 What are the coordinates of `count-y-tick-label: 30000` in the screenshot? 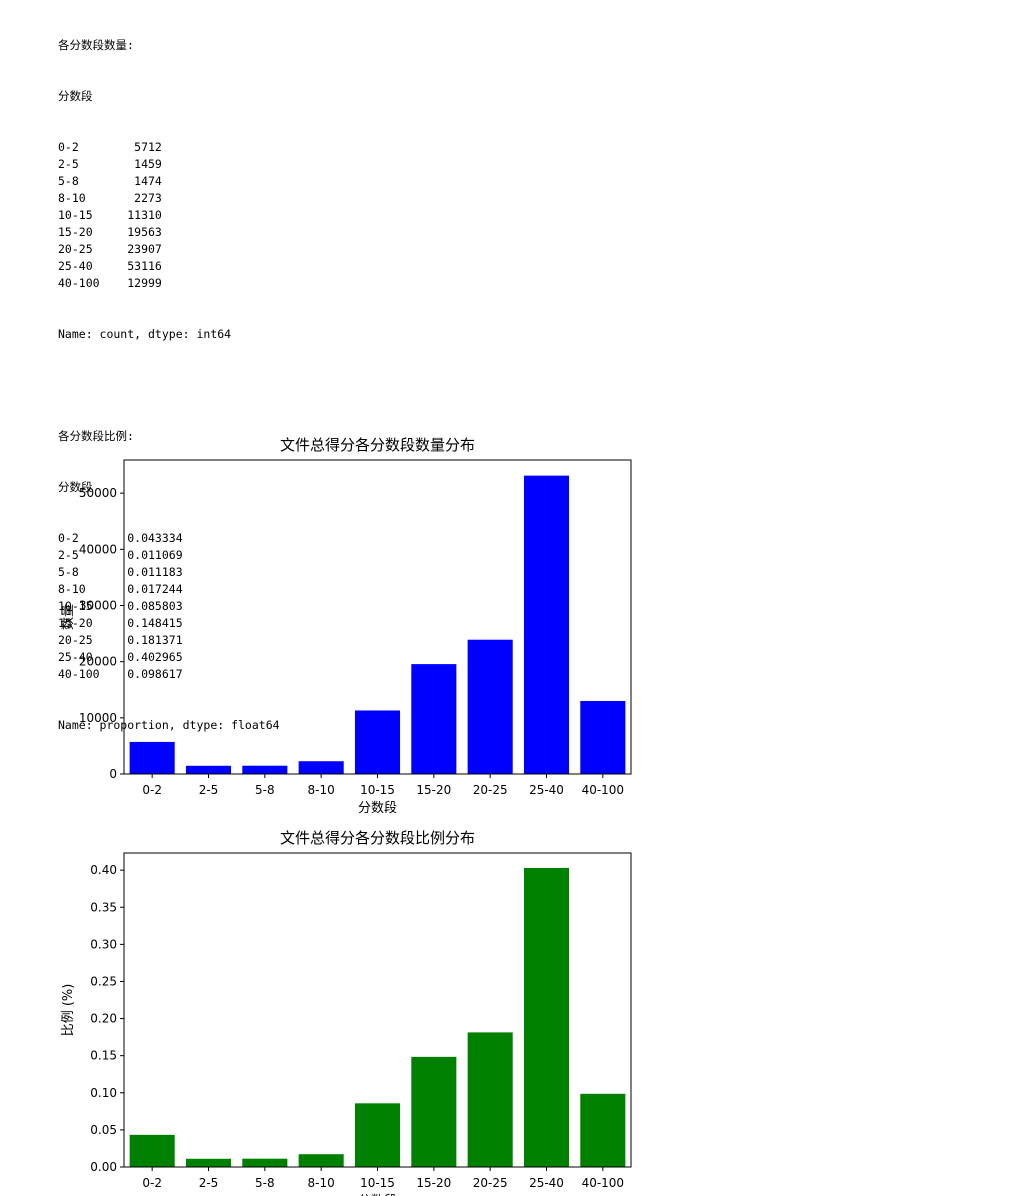 It's located at (98, 605).